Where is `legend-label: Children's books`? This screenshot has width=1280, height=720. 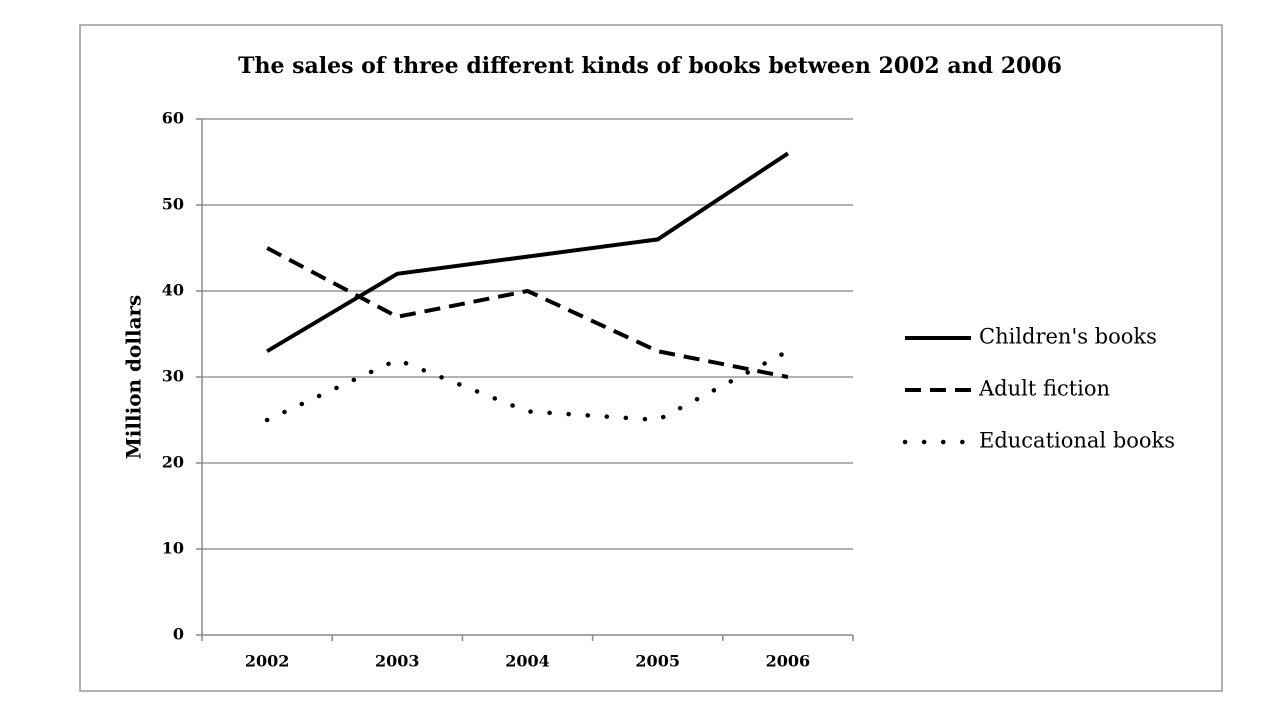
legend-label: Children's books is located at coordinates (1068, 337).